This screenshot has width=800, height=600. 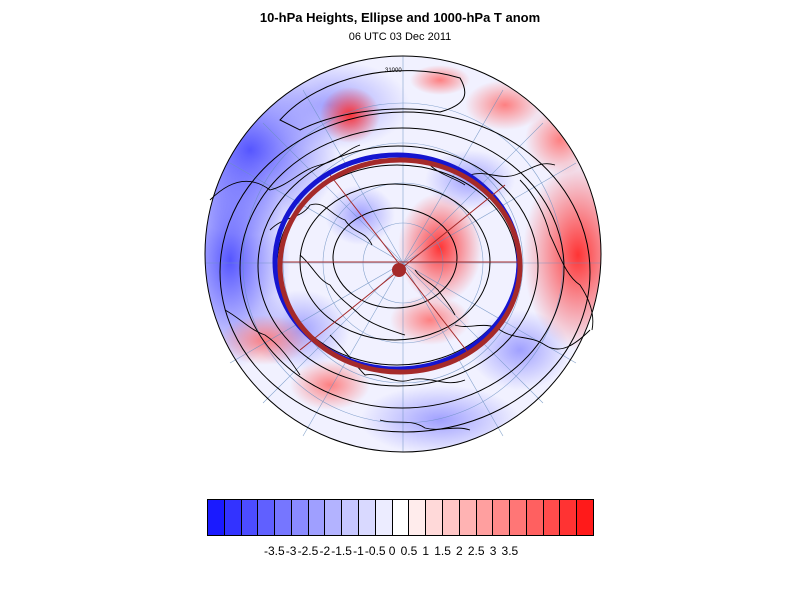 I want to click on colorbar-tick-label: 0, so click(x=392, y=551).